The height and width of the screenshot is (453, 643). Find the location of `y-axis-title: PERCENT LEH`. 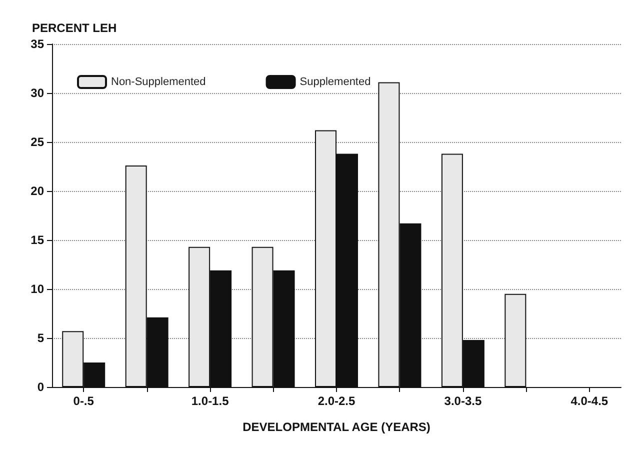

y-axis-title: PERCENT LEH is located at coordinates (74, 28).